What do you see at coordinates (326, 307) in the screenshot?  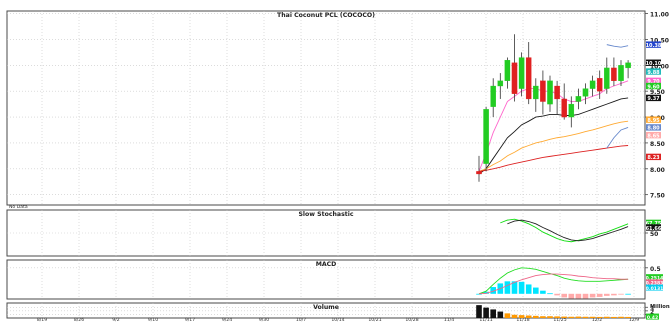 I see `panel-title-volume: Volume` at bounding box center [326, 307].